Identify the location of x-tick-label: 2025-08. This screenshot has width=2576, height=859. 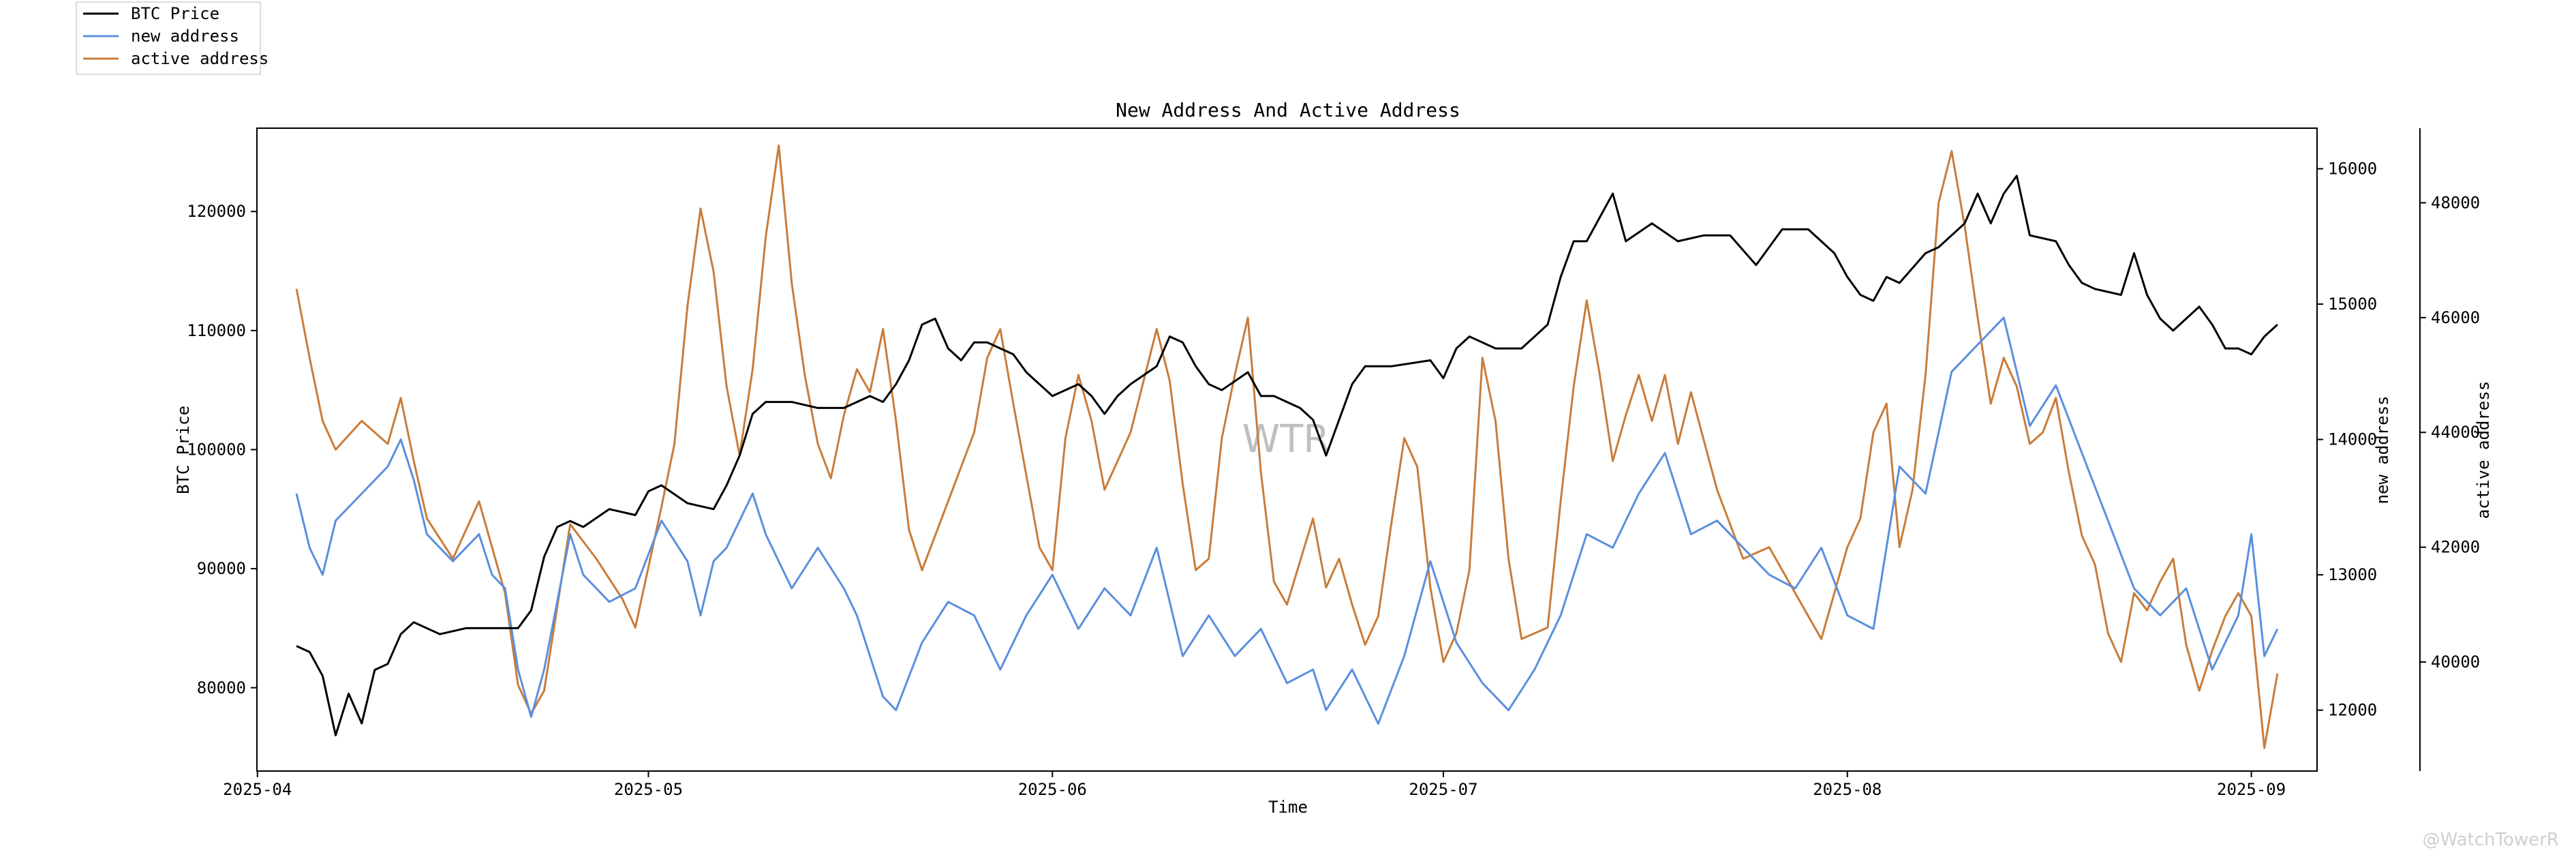
(1848, 789).